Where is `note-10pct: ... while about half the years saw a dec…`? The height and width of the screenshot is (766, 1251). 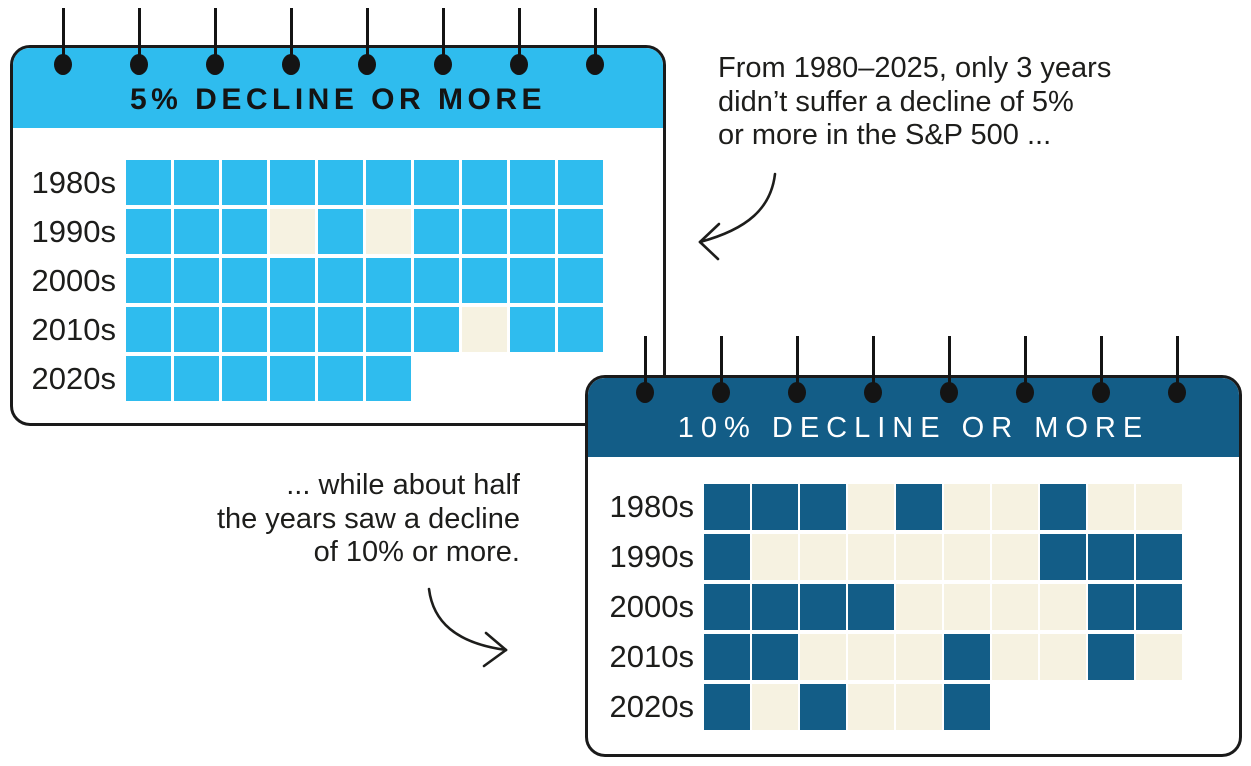 note-10pct: ... while about half the years saw a dec… is located at coordinates (330, 519).